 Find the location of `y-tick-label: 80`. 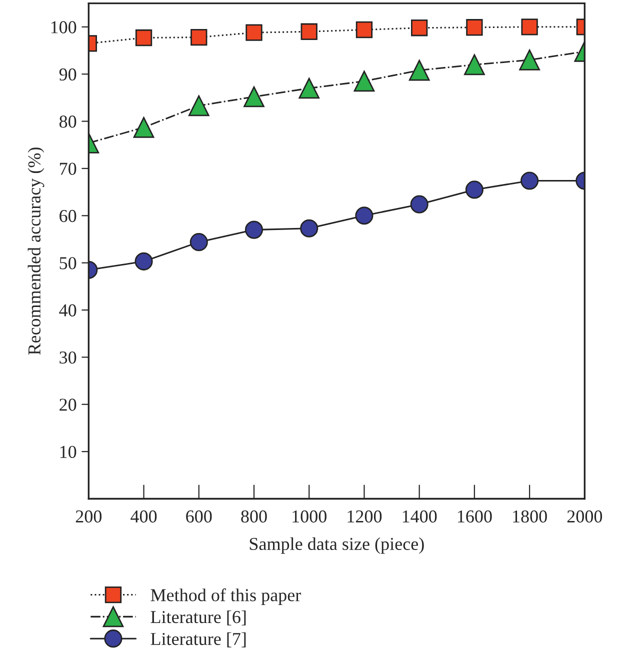

y-tick-label: 80 is located at coordinates (67, 122).